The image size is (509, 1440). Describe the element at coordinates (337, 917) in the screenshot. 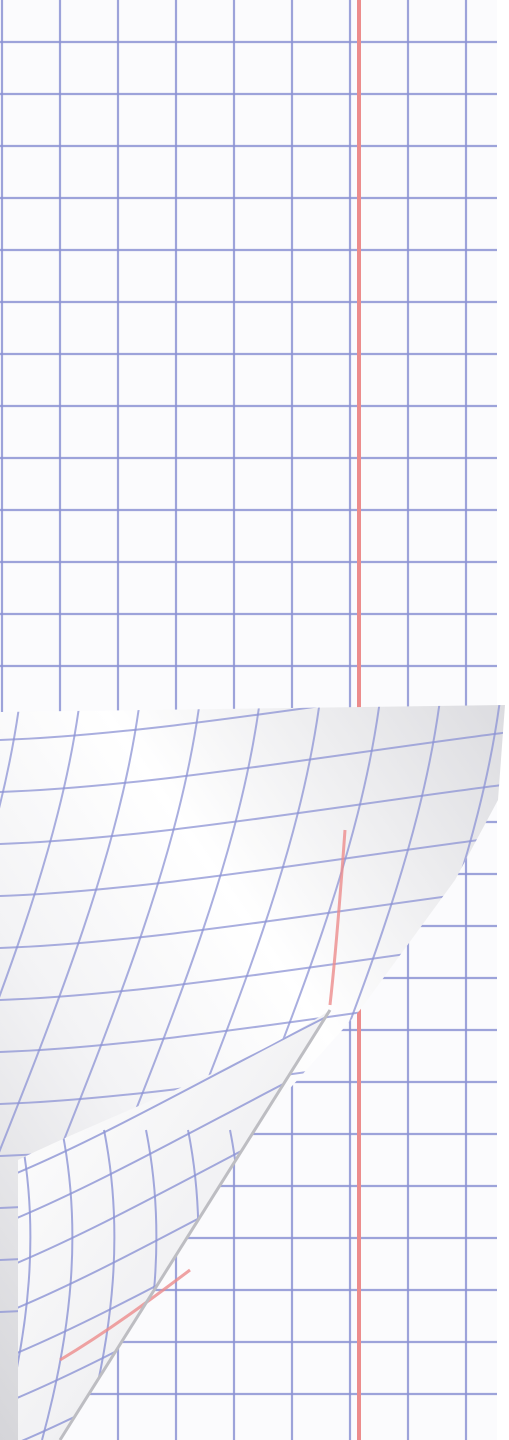

I see `curl-margin-line` at that location.